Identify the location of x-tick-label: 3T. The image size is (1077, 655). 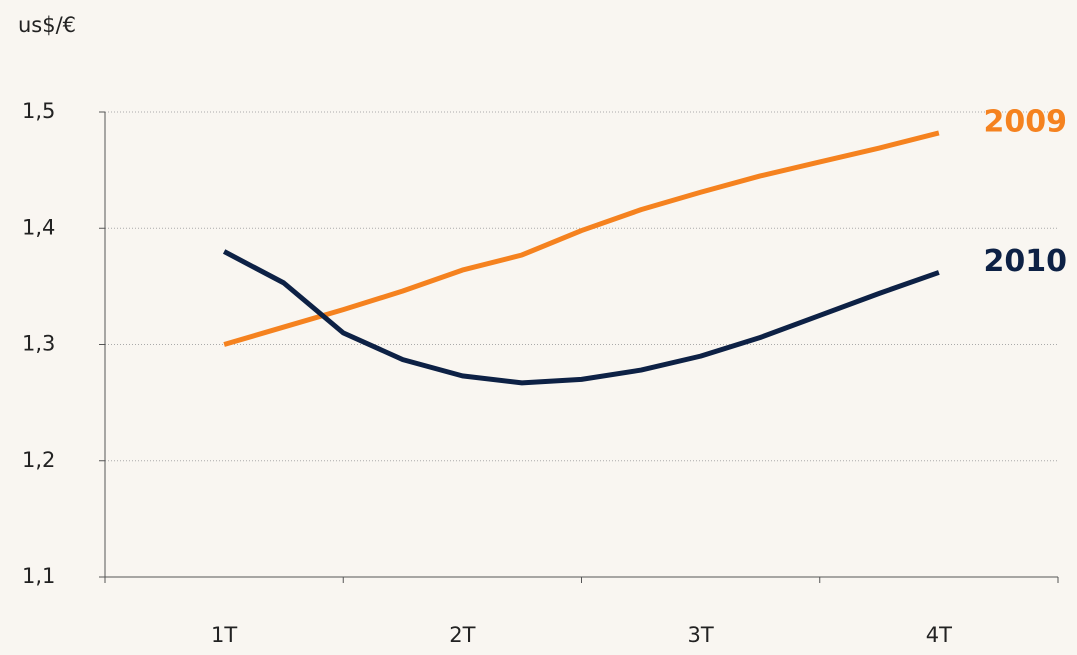
(701, 635).